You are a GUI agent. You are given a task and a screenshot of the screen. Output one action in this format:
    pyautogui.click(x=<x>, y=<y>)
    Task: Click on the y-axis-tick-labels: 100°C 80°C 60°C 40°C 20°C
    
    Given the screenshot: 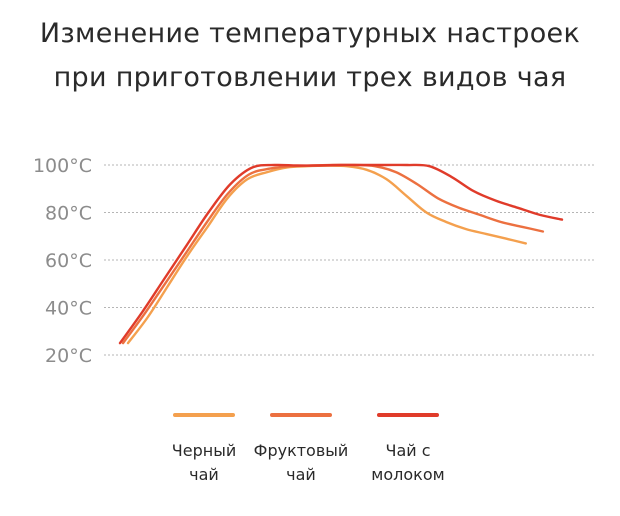 What is the action you would take?
    pyautogui.click(x=62, y=261)
    